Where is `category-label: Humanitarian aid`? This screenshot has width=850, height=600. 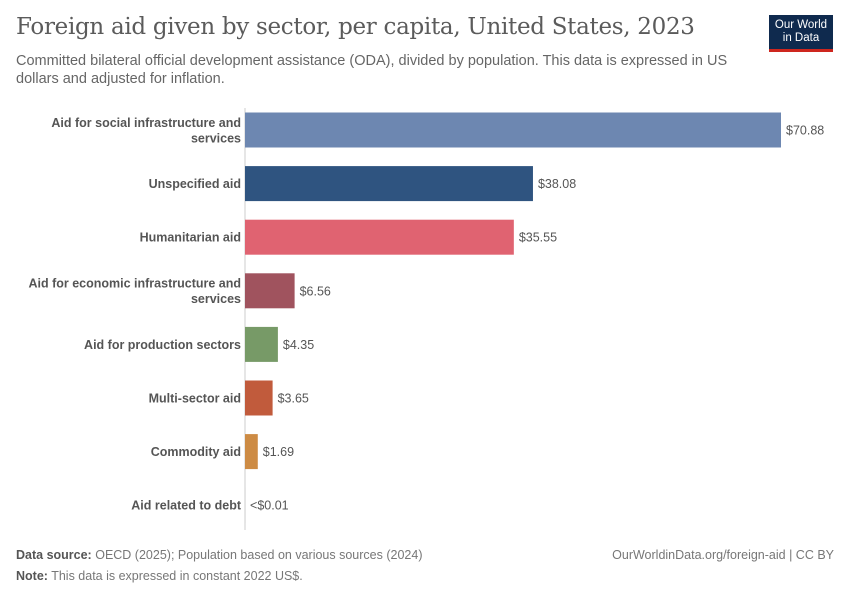 category-label: Humanitarian aid is located at coordinates (190, 238).